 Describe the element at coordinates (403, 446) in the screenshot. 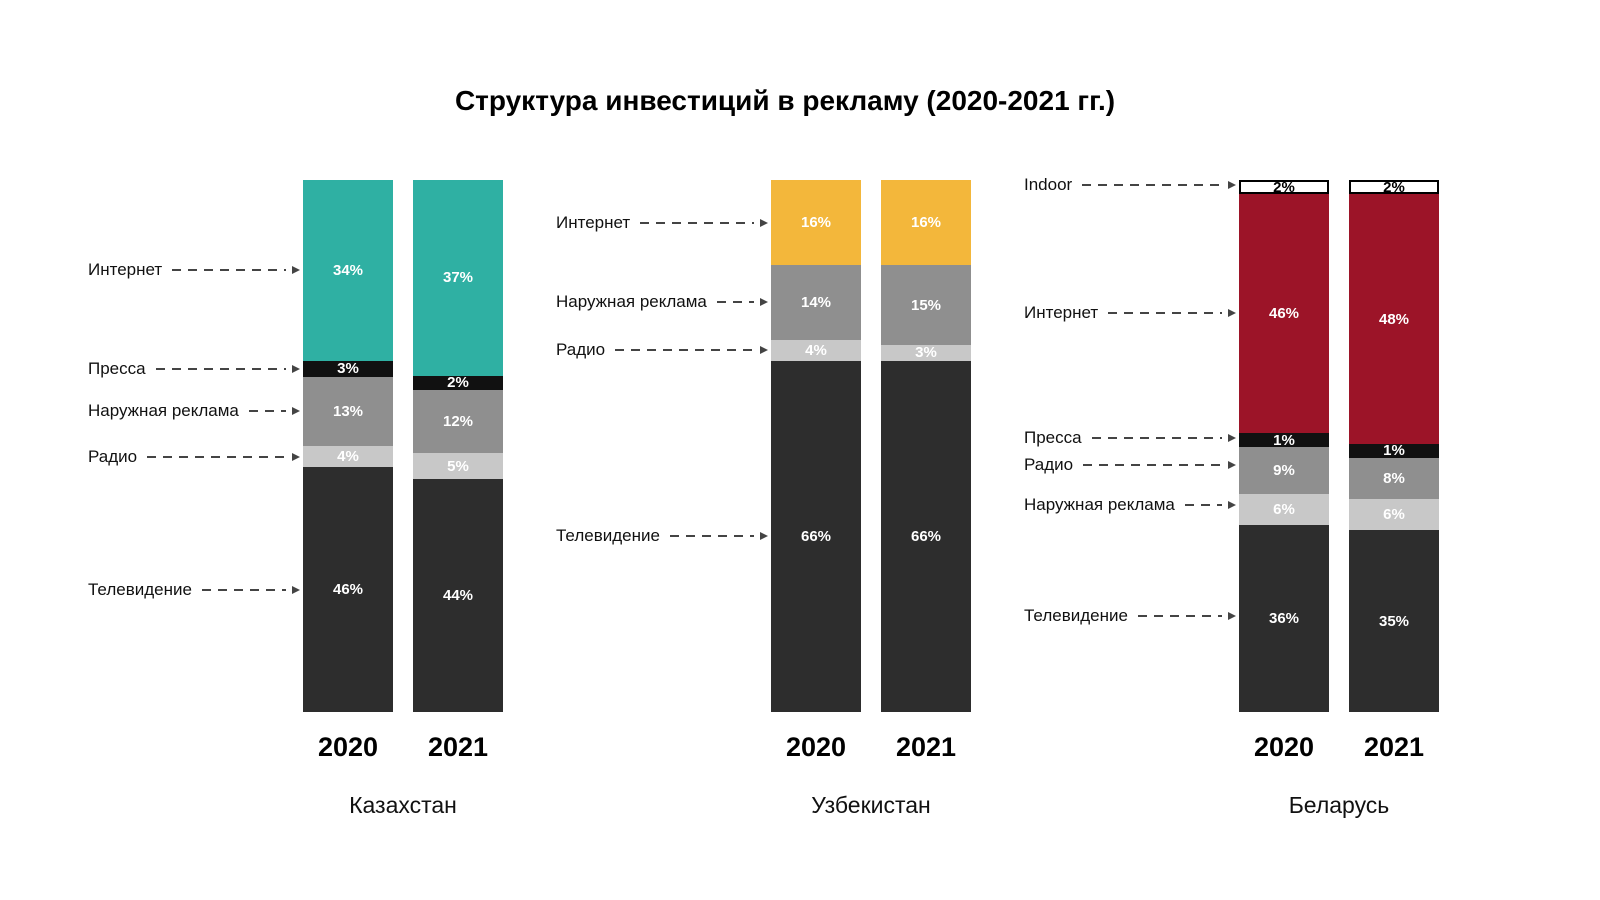

I see `bars: 34% 3% 13% 4% 46% 37% 2% 12% 5% 44%` at that location.